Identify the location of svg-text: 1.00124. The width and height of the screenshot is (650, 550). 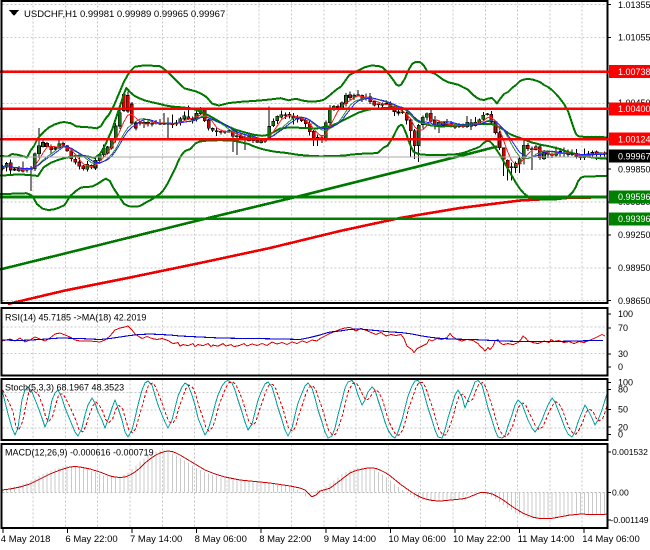
(634, 139).